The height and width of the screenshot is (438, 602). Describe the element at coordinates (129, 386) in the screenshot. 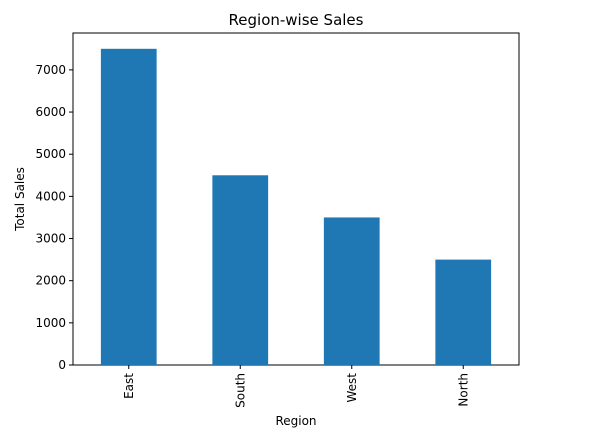

I see `x-tick-label: East` at that location.